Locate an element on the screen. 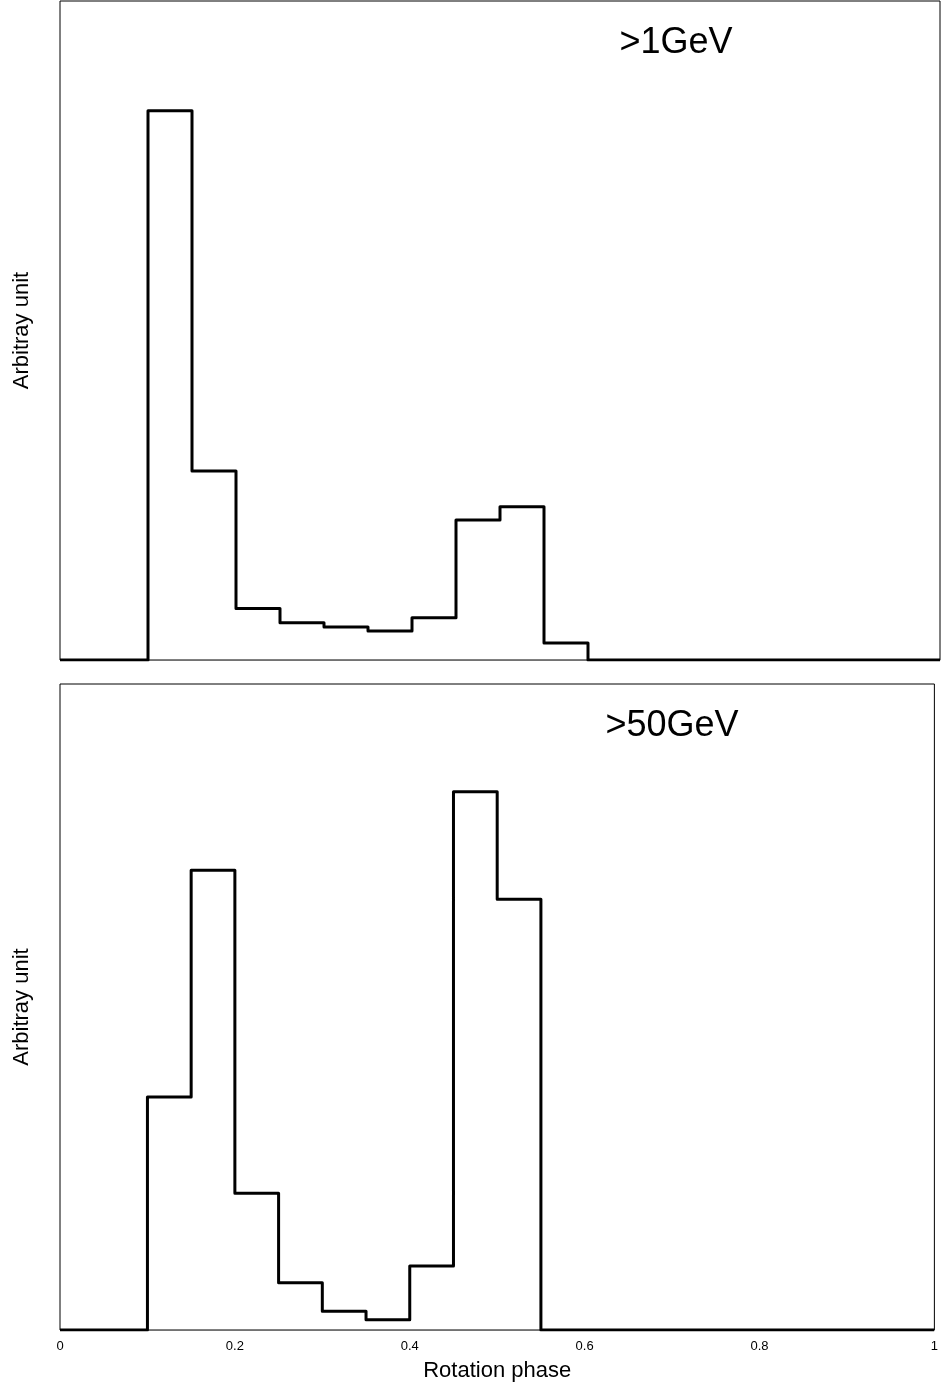 This screenshot has height=1387, width=941. x-tick-label: 1 is located at coordinates (934, 1346).